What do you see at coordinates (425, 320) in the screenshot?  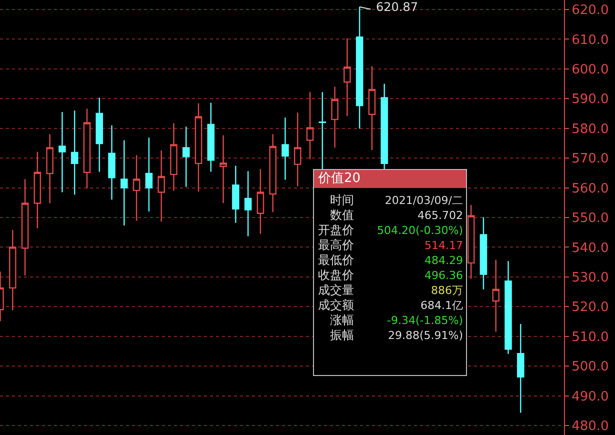 I see `annotation: -9.34(-1.85%)` at bounding box center [425, 320].